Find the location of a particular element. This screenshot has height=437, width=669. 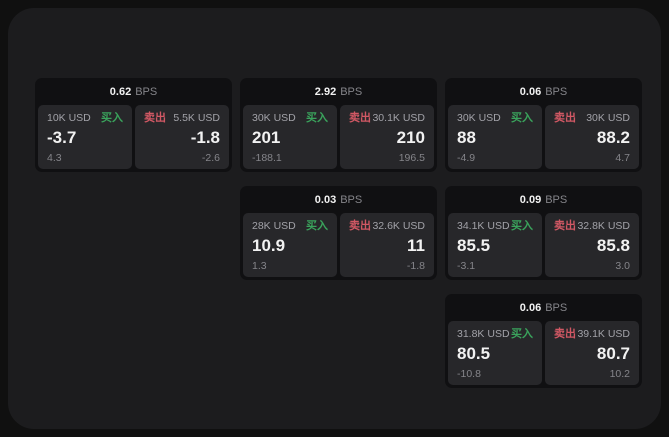

sell-tile-top: 卖出 32.8K USD is located at coordinates (592, 226).